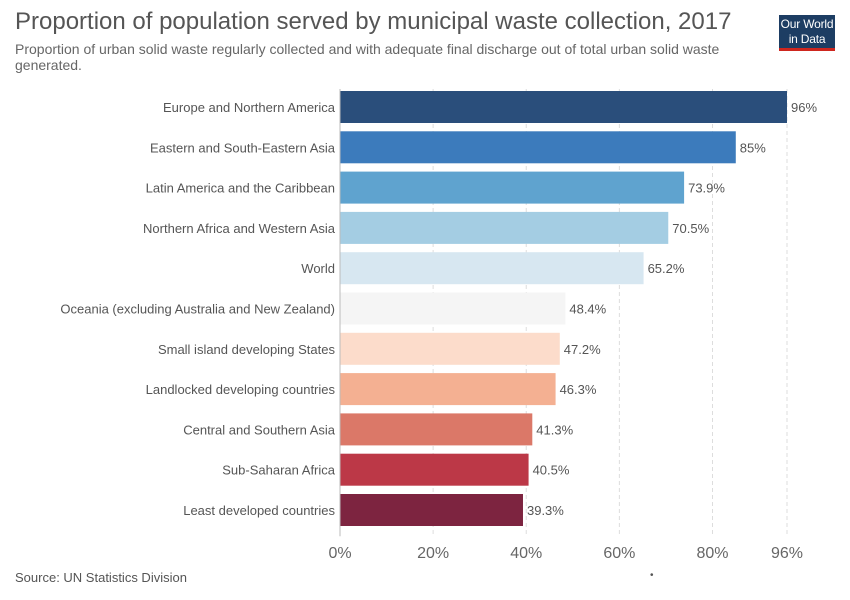  Describe the element at coordinates (753, 147) in the screenshot. I see `value-label: 85%` at that location.